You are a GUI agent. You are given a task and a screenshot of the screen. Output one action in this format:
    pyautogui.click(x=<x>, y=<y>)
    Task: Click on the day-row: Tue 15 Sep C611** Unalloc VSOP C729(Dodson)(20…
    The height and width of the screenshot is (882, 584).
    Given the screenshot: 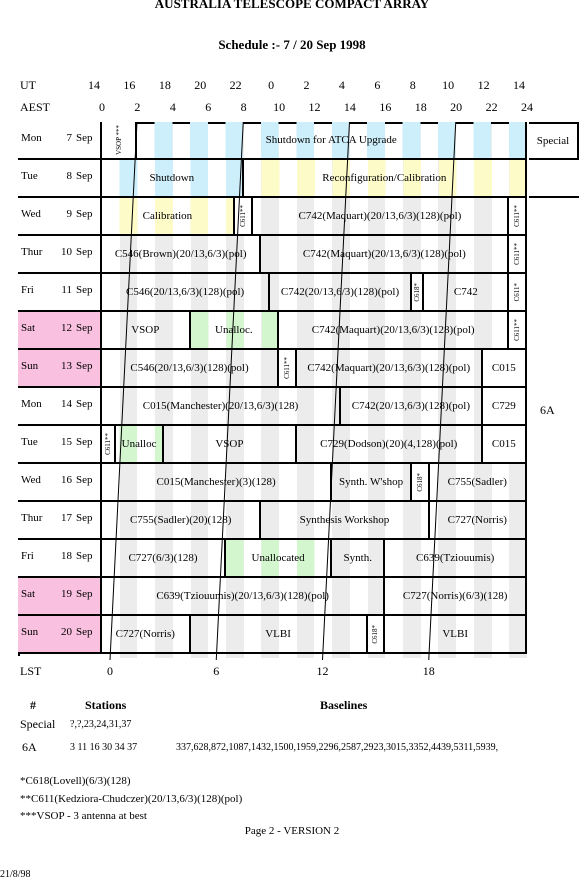 What is the action you would take?
    pyautogui.click(x=272, y=445)
    